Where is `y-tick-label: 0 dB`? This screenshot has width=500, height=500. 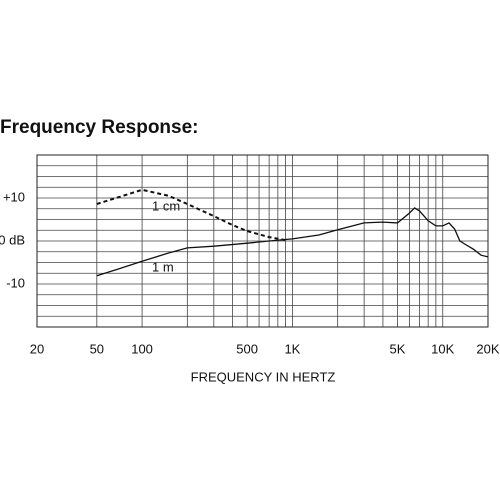 y-tick-label: 0 dB is located at coordinates (12, 239).